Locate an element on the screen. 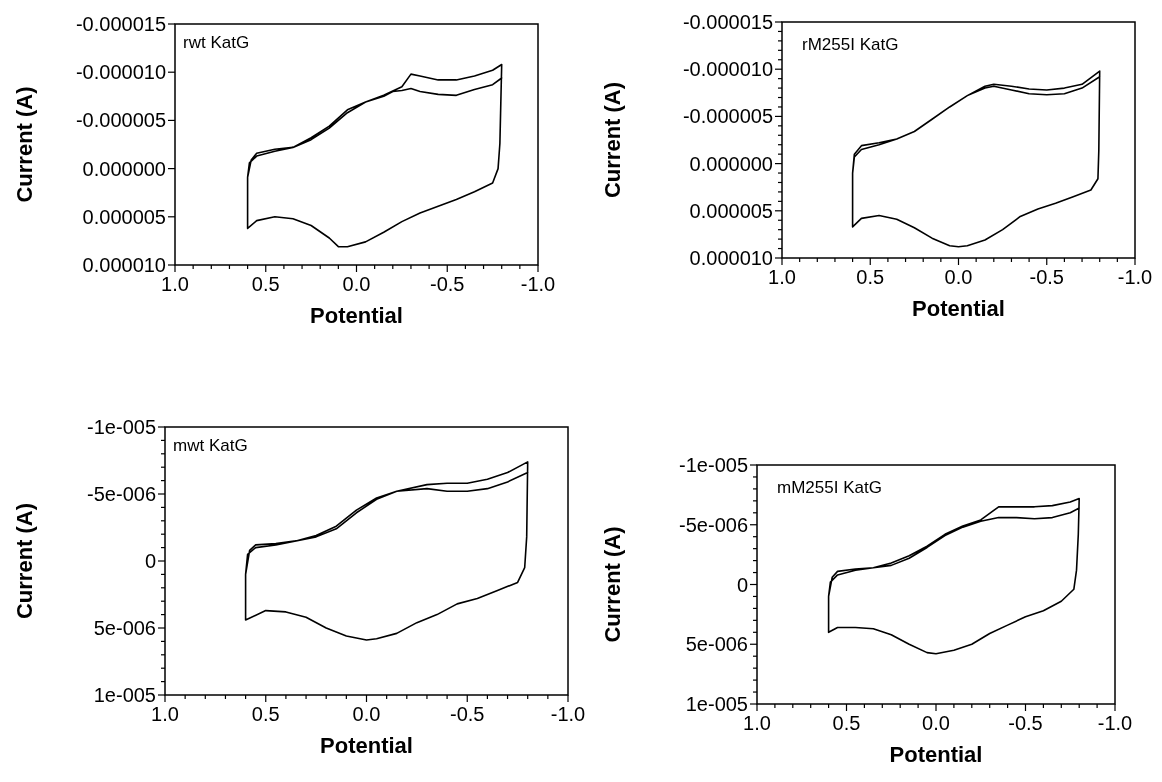 Image resolution: width=1162 pixels, height=782 pixels. annotation: mwt KatG is located at coordinates (210, 445).